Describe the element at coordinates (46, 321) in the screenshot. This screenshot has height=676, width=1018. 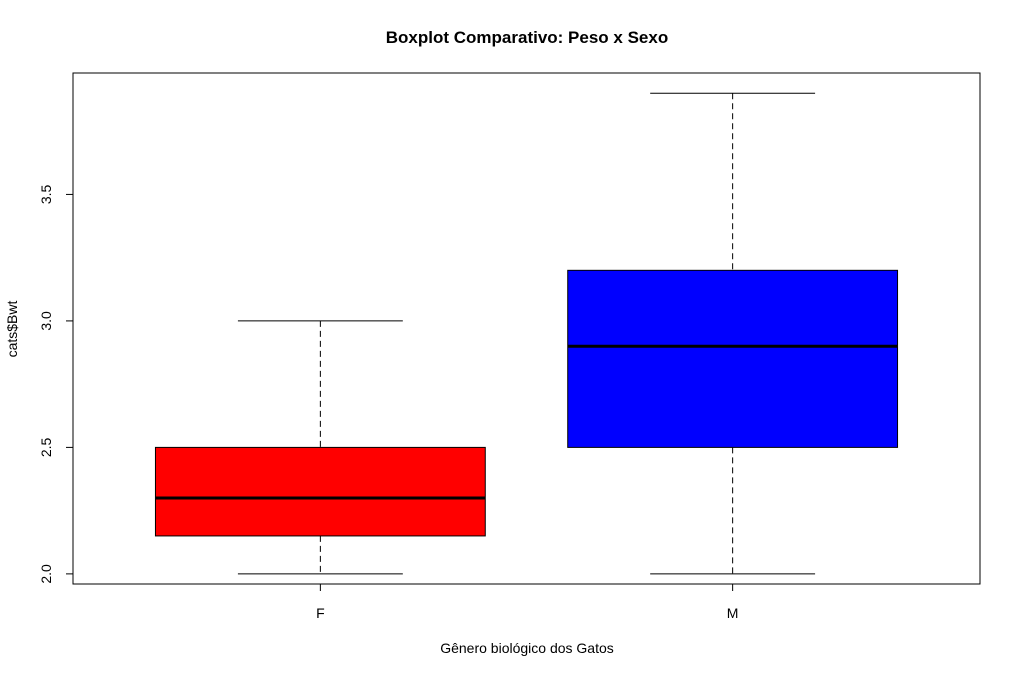
I see `y-tick-label: 3.0` at that location.